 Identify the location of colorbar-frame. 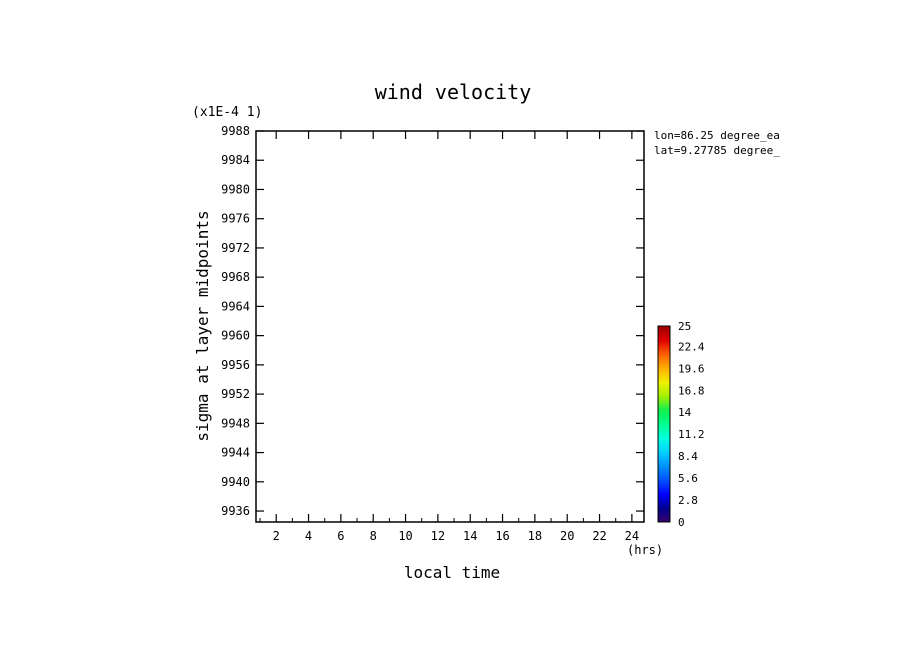
(664, 424).